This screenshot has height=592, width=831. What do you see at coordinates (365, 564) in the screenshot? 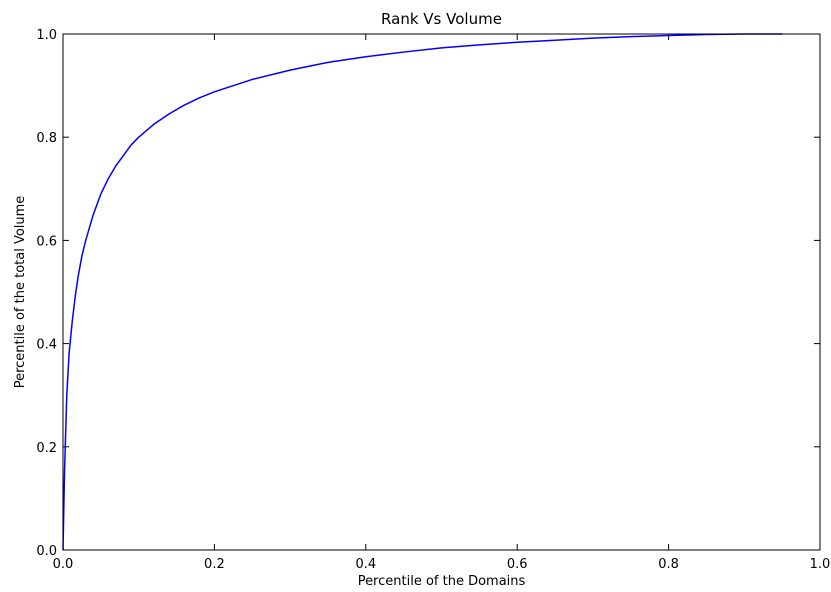
I see `x-tick-label: 0.4` at bounding box center [365, 564].